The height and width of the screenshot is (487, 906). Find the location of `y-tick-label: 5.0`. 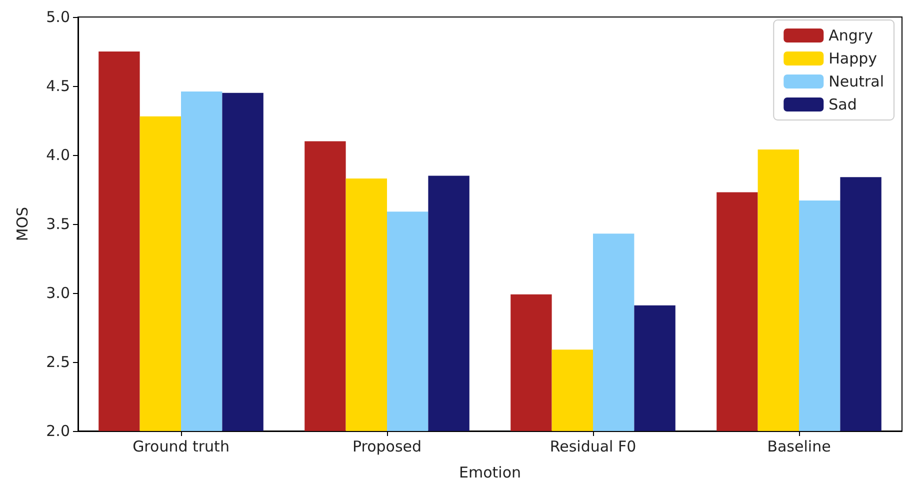

y-tick-label: 5.0 is located at coordinates (58, 17).